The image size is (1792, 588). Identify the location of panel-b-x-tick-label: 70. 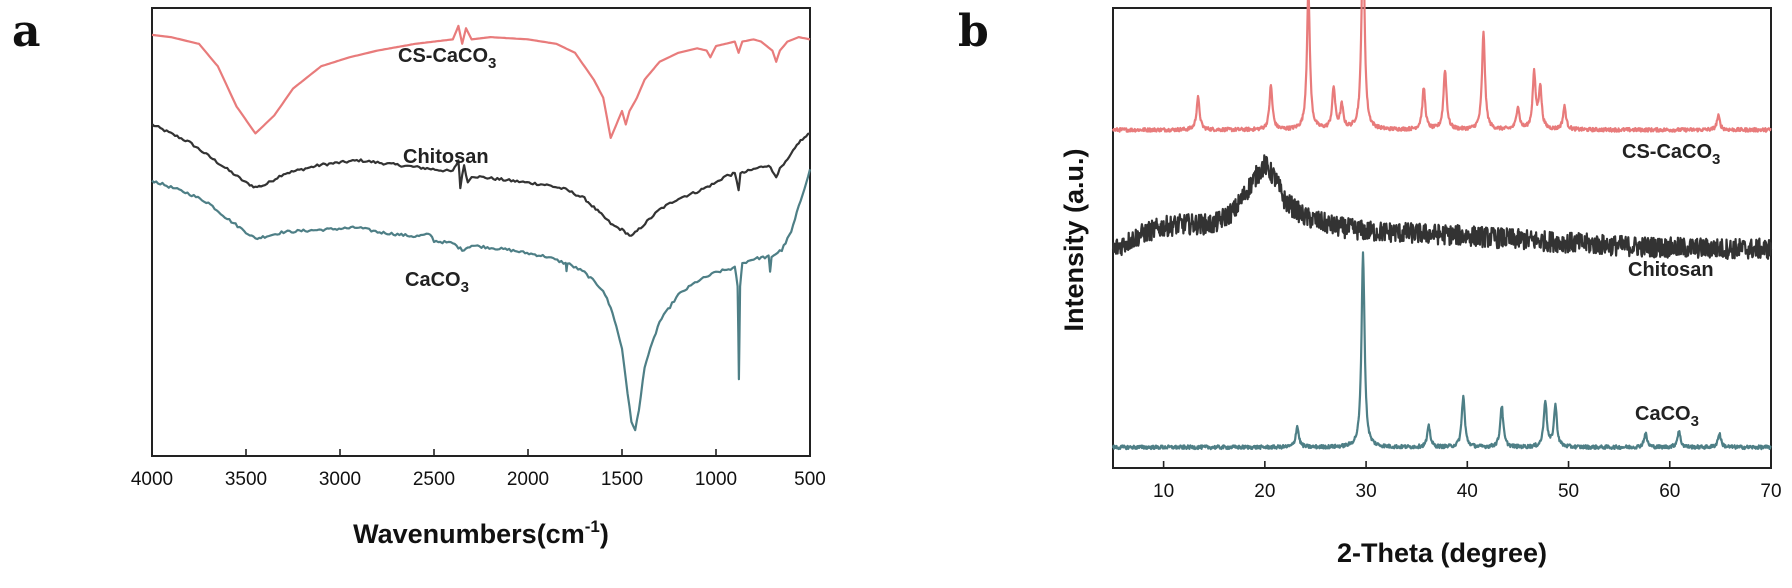
(1770, 491).